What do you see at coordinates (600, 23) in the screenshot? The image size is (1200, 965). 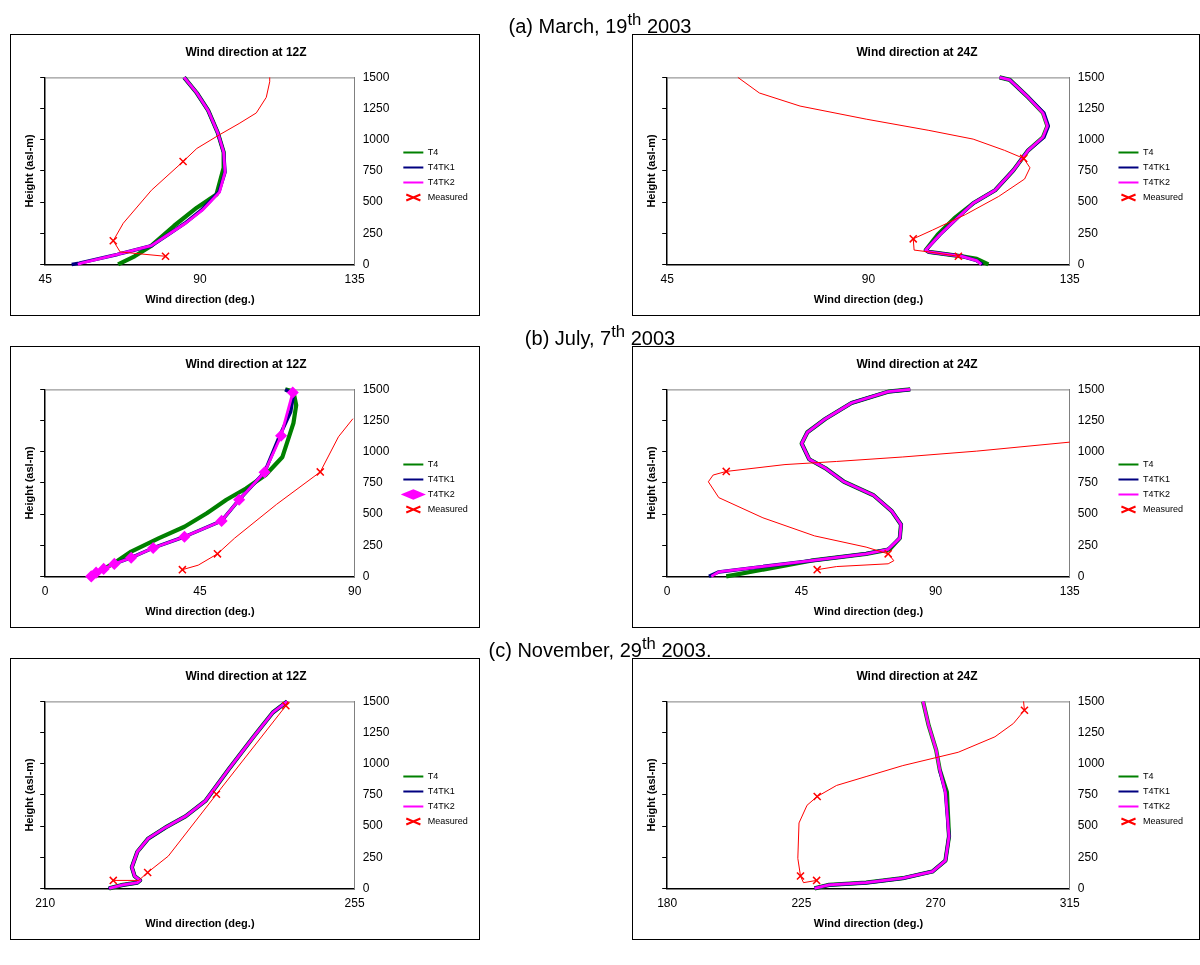 I see `text: (a) March, 19$^{th}$ 2003` at bounding box center [600, 23].